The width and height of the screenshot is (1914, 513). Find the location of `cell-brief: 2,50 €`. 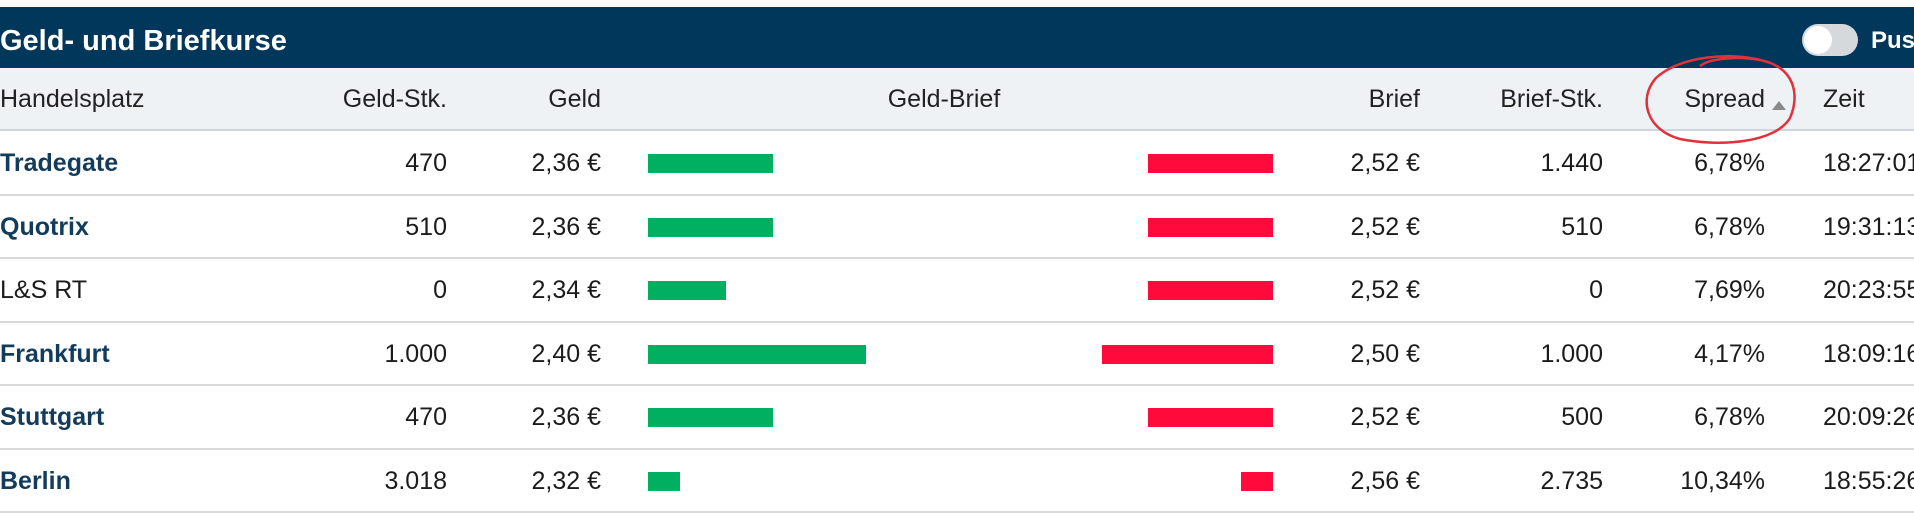

cell-brief: 2,50 € is located at coordinates (1385, 353).